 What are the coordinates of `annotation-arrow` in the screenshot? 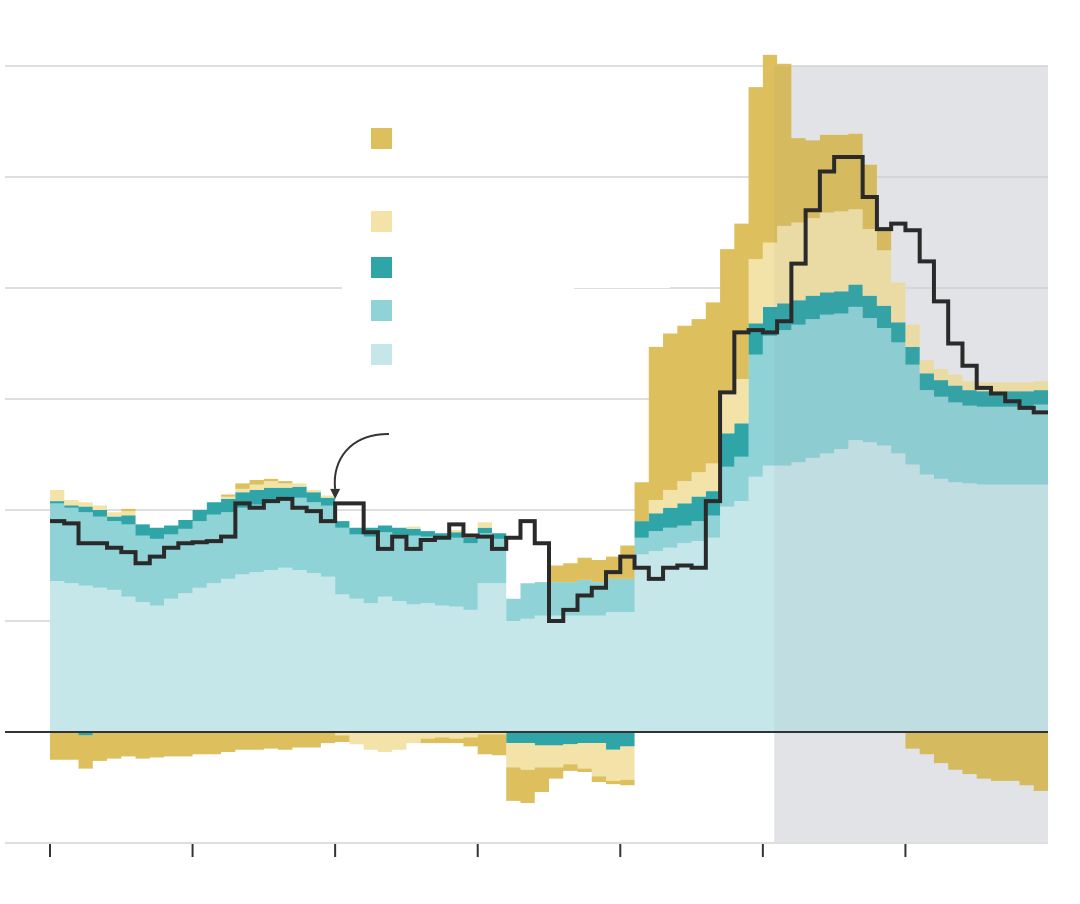 It's located at (361, 461).